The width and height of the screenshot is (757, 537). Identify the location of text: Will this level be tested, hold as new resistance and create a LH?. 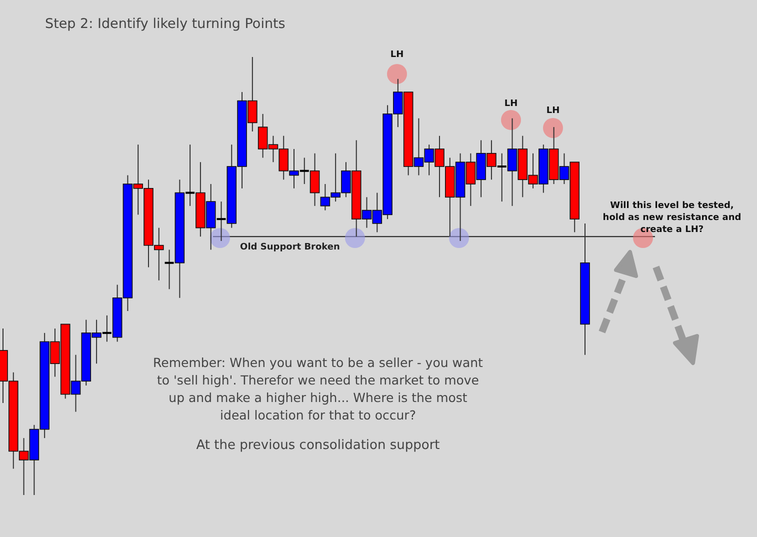
(672, 218).